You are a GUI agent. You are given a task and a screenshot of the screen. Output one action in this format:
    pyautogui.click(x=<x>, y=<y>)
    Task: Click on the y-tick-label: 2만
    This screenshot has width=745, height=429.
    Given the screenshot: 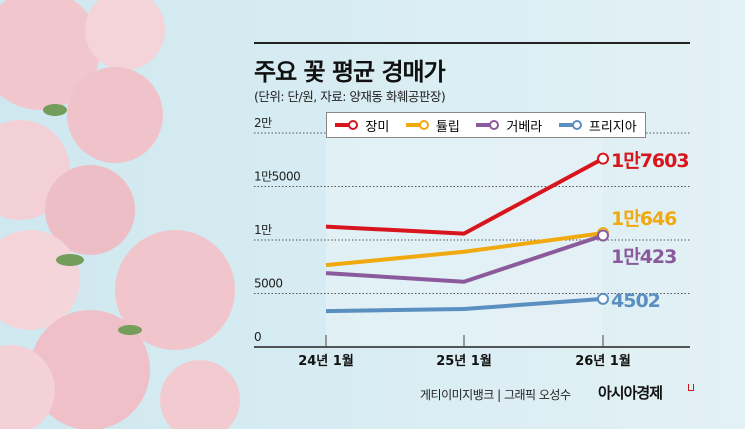 What is the action you would take?
    pyautogui.click(x=263, y=123)
    